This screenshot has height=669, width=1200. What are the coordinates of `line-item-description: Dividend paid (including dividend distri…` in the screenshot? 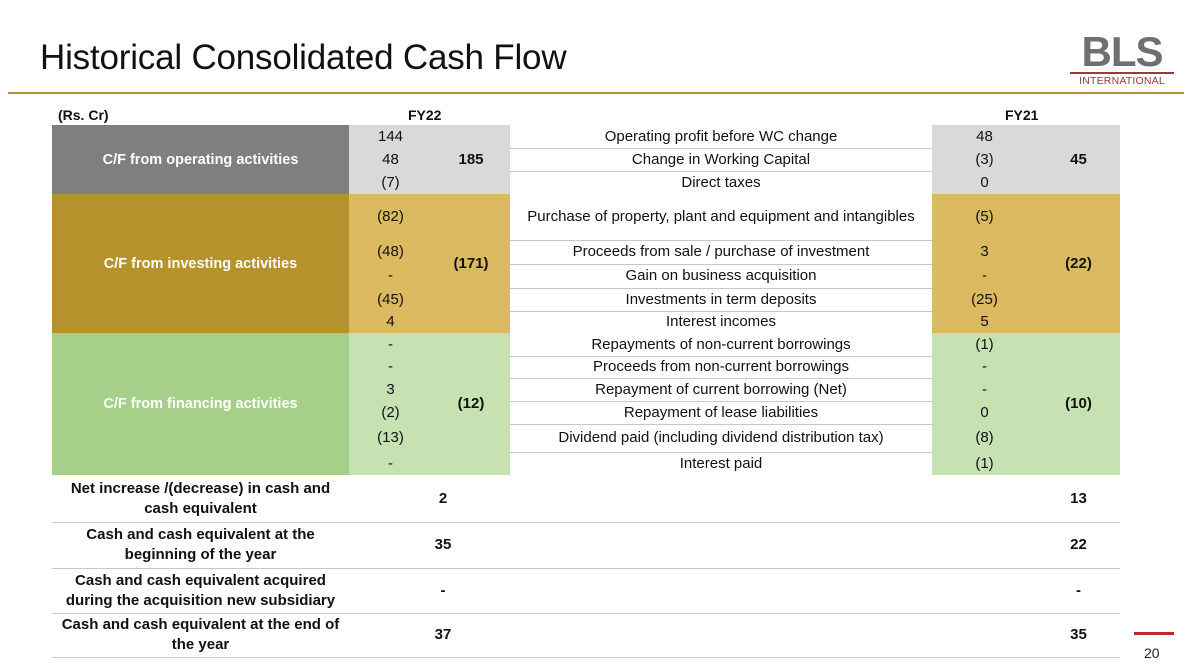 It's located at (721, 437).